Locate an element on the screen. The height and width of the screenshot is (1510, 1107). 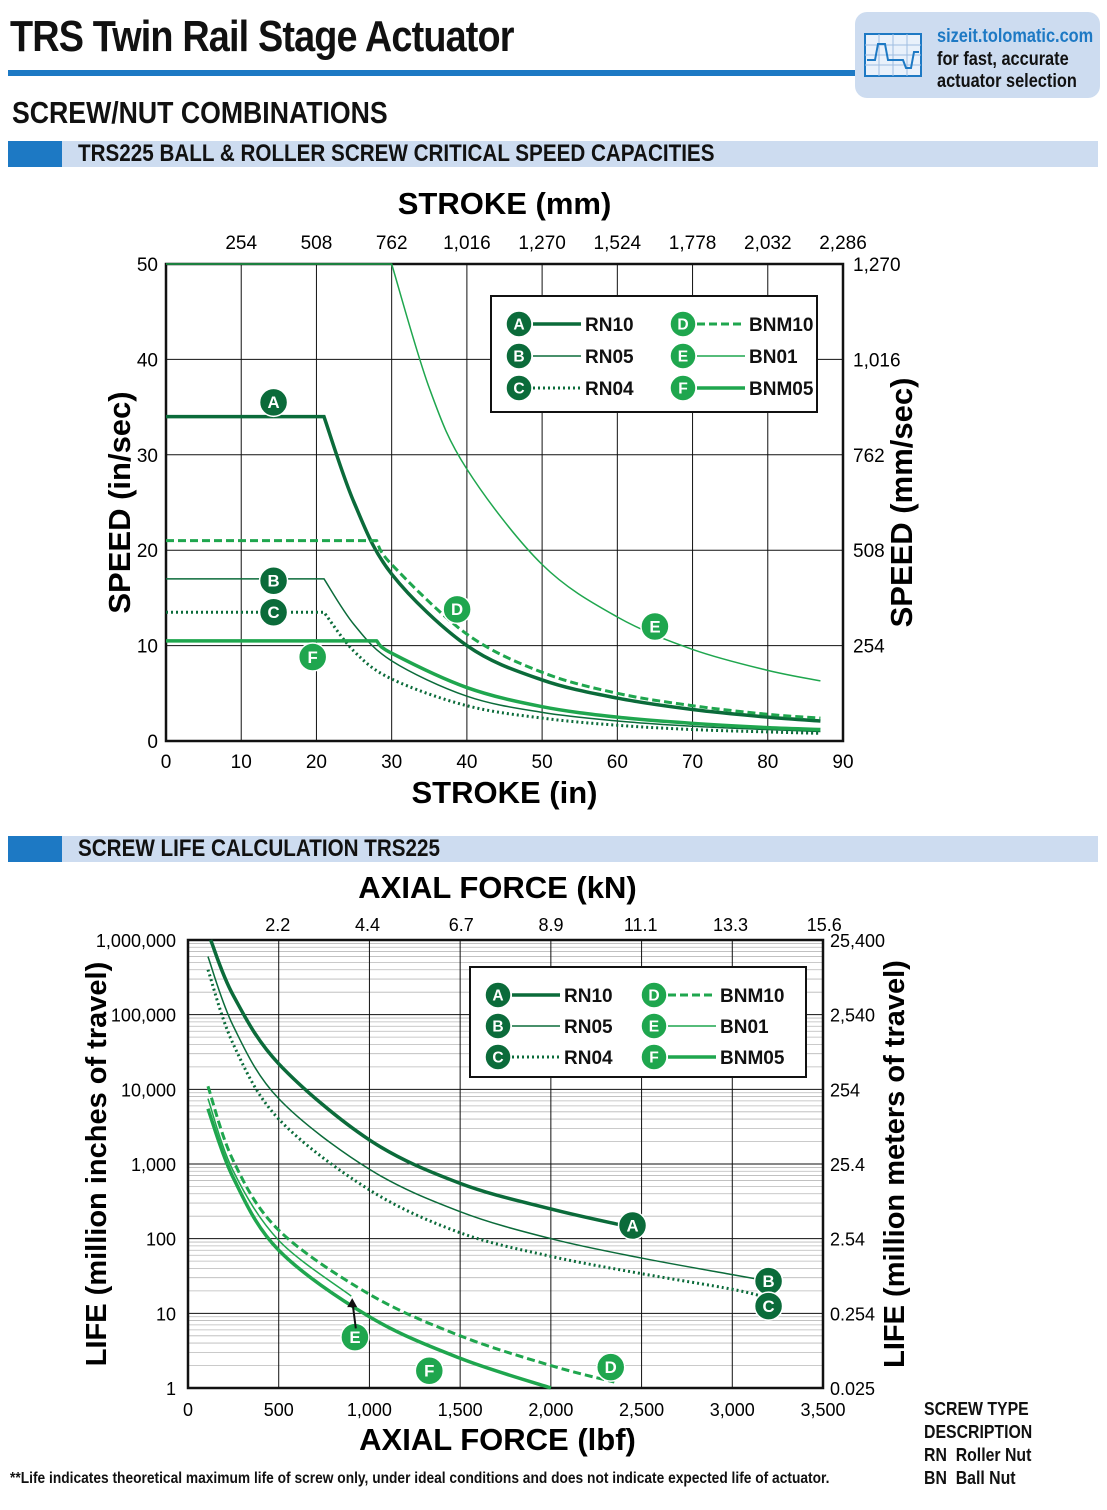
x2-tick-label: 4.4 is located at coordinates (367, 925).